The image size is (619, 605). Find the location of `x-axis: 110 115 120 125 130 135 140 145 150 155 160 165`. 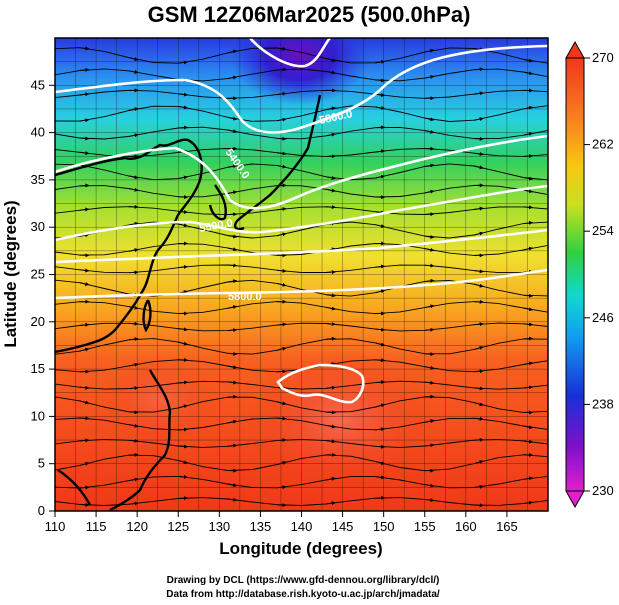

x-axis: 110 115 120 125 130 135 140 145 150 155 160 165 is located at coordinates (281, 522).